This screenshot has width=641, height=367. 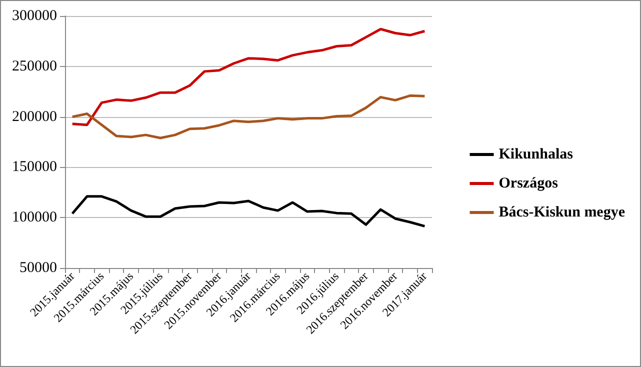 I want to click on y-tick-label: 150000, so click(x=34, y=167).